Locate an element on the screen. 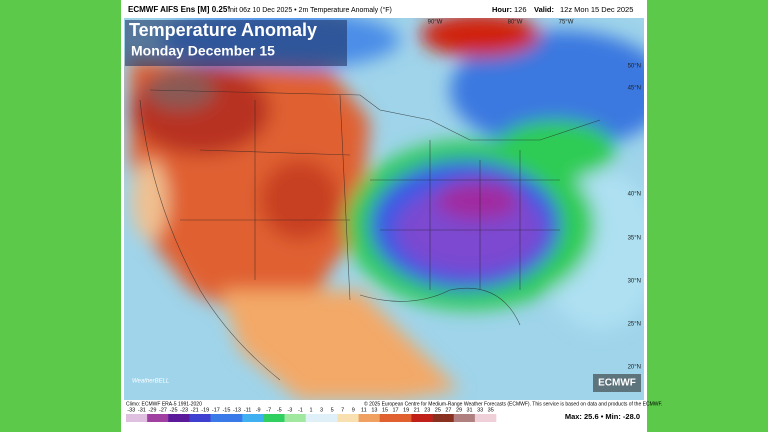  colorbar-label: 33 is located at coordinates (480, 410).